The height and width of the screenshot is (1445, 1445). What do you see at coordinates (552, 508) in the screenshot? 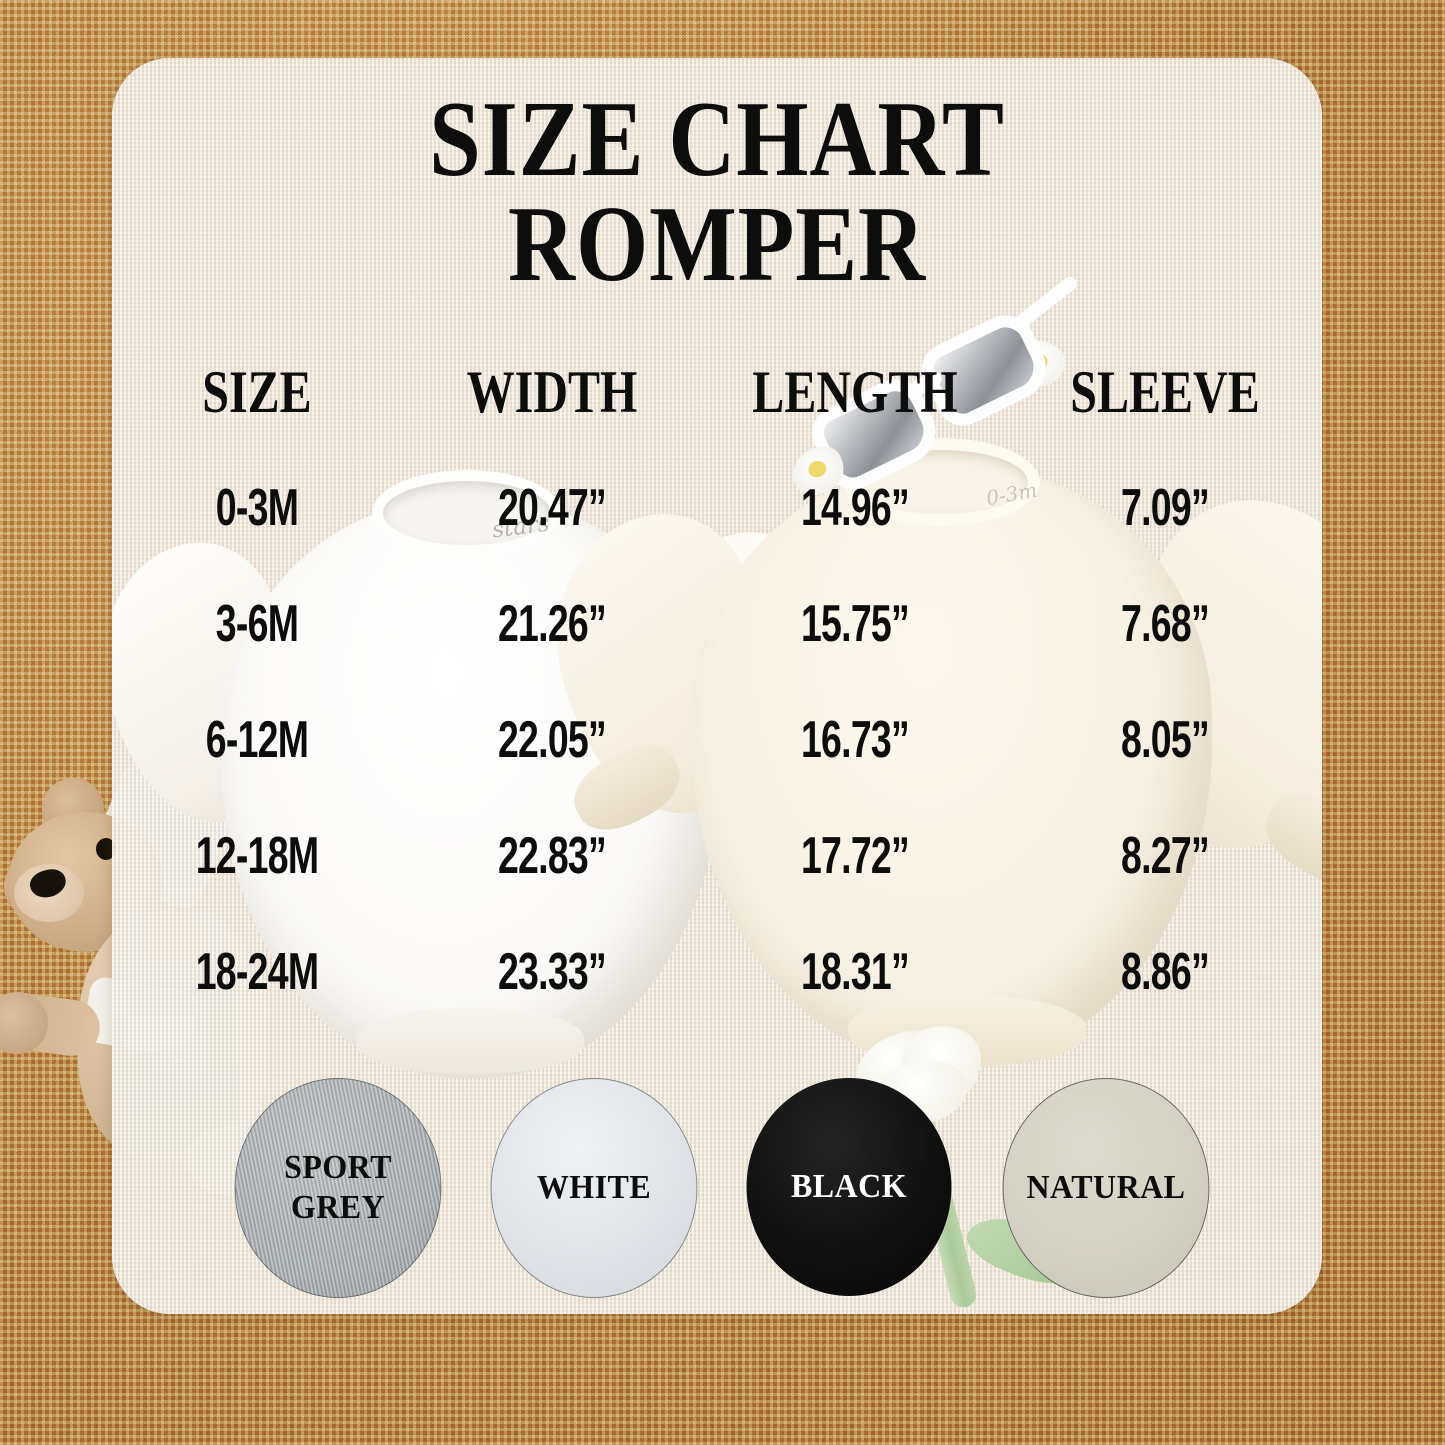
I see `cell-width: 20.47”` at bounding box center [552, 508].